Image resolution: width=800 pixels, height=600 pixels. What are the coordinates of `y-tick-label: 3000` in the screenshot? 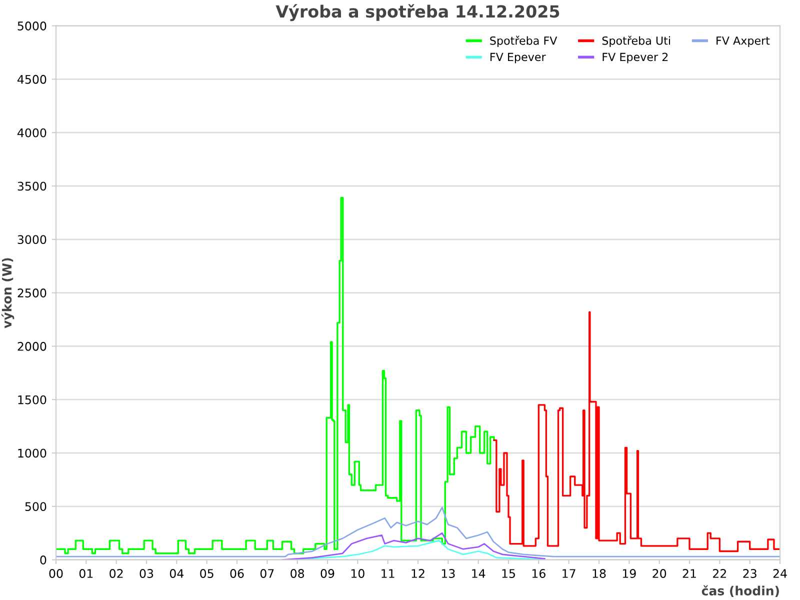 It's located at (32, 239).